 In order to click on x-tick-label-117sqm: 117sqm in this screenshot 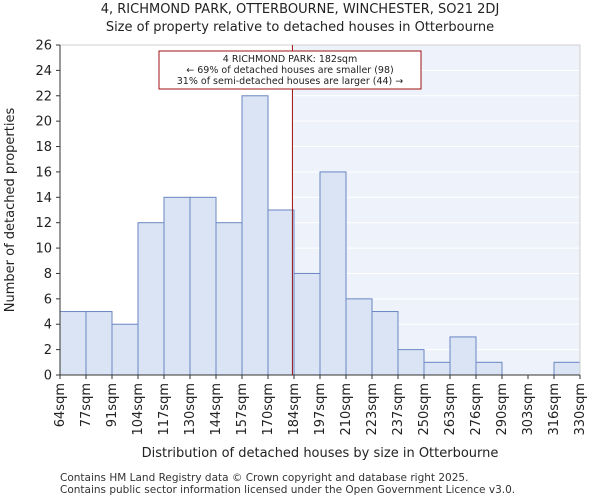, I will do `click(164, 409)`.